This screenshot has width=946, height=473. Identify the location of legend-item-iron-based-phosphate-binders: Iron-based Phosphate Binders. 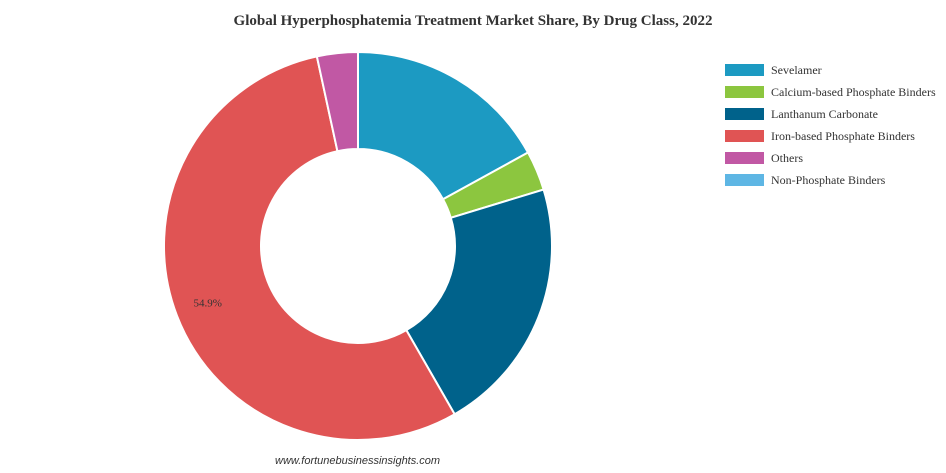
(830, 136).